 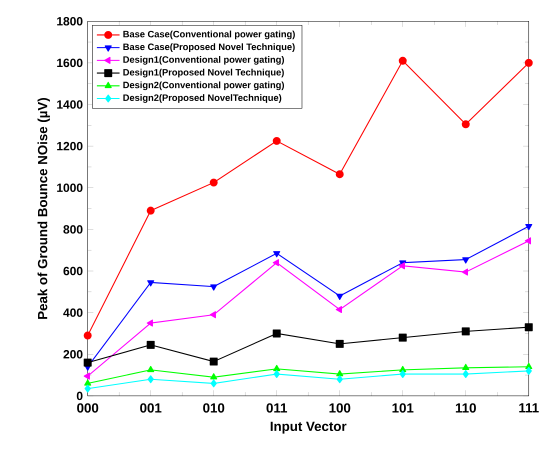 What do you see at coordinates (213, 408) in the screenshot?
I see `x-tick-label: 010` at bounding box center [213, 408].